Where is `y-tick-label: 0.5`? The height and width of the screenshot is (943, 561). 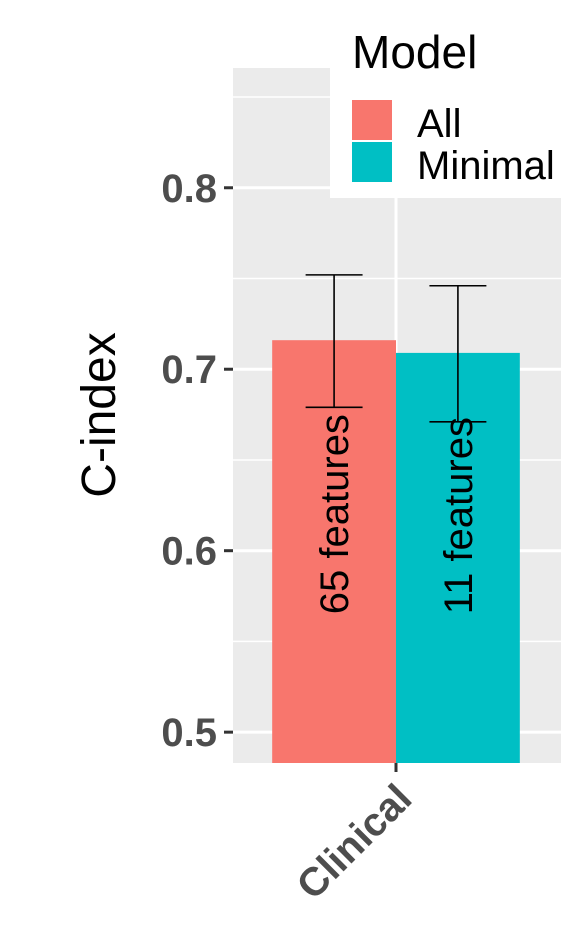
y-tick-label: 0.5 is located at coordinates (189, 733).